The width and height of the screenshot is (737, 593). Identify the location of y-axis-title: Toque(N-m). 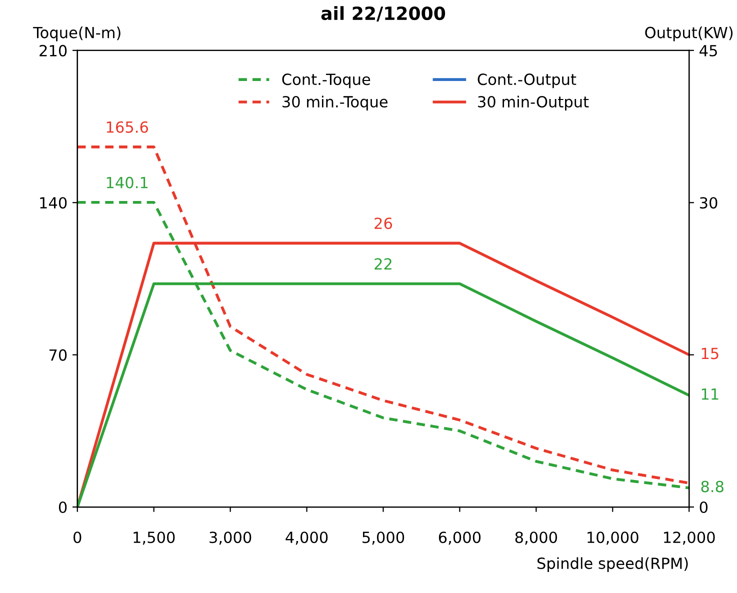
(76, 34).